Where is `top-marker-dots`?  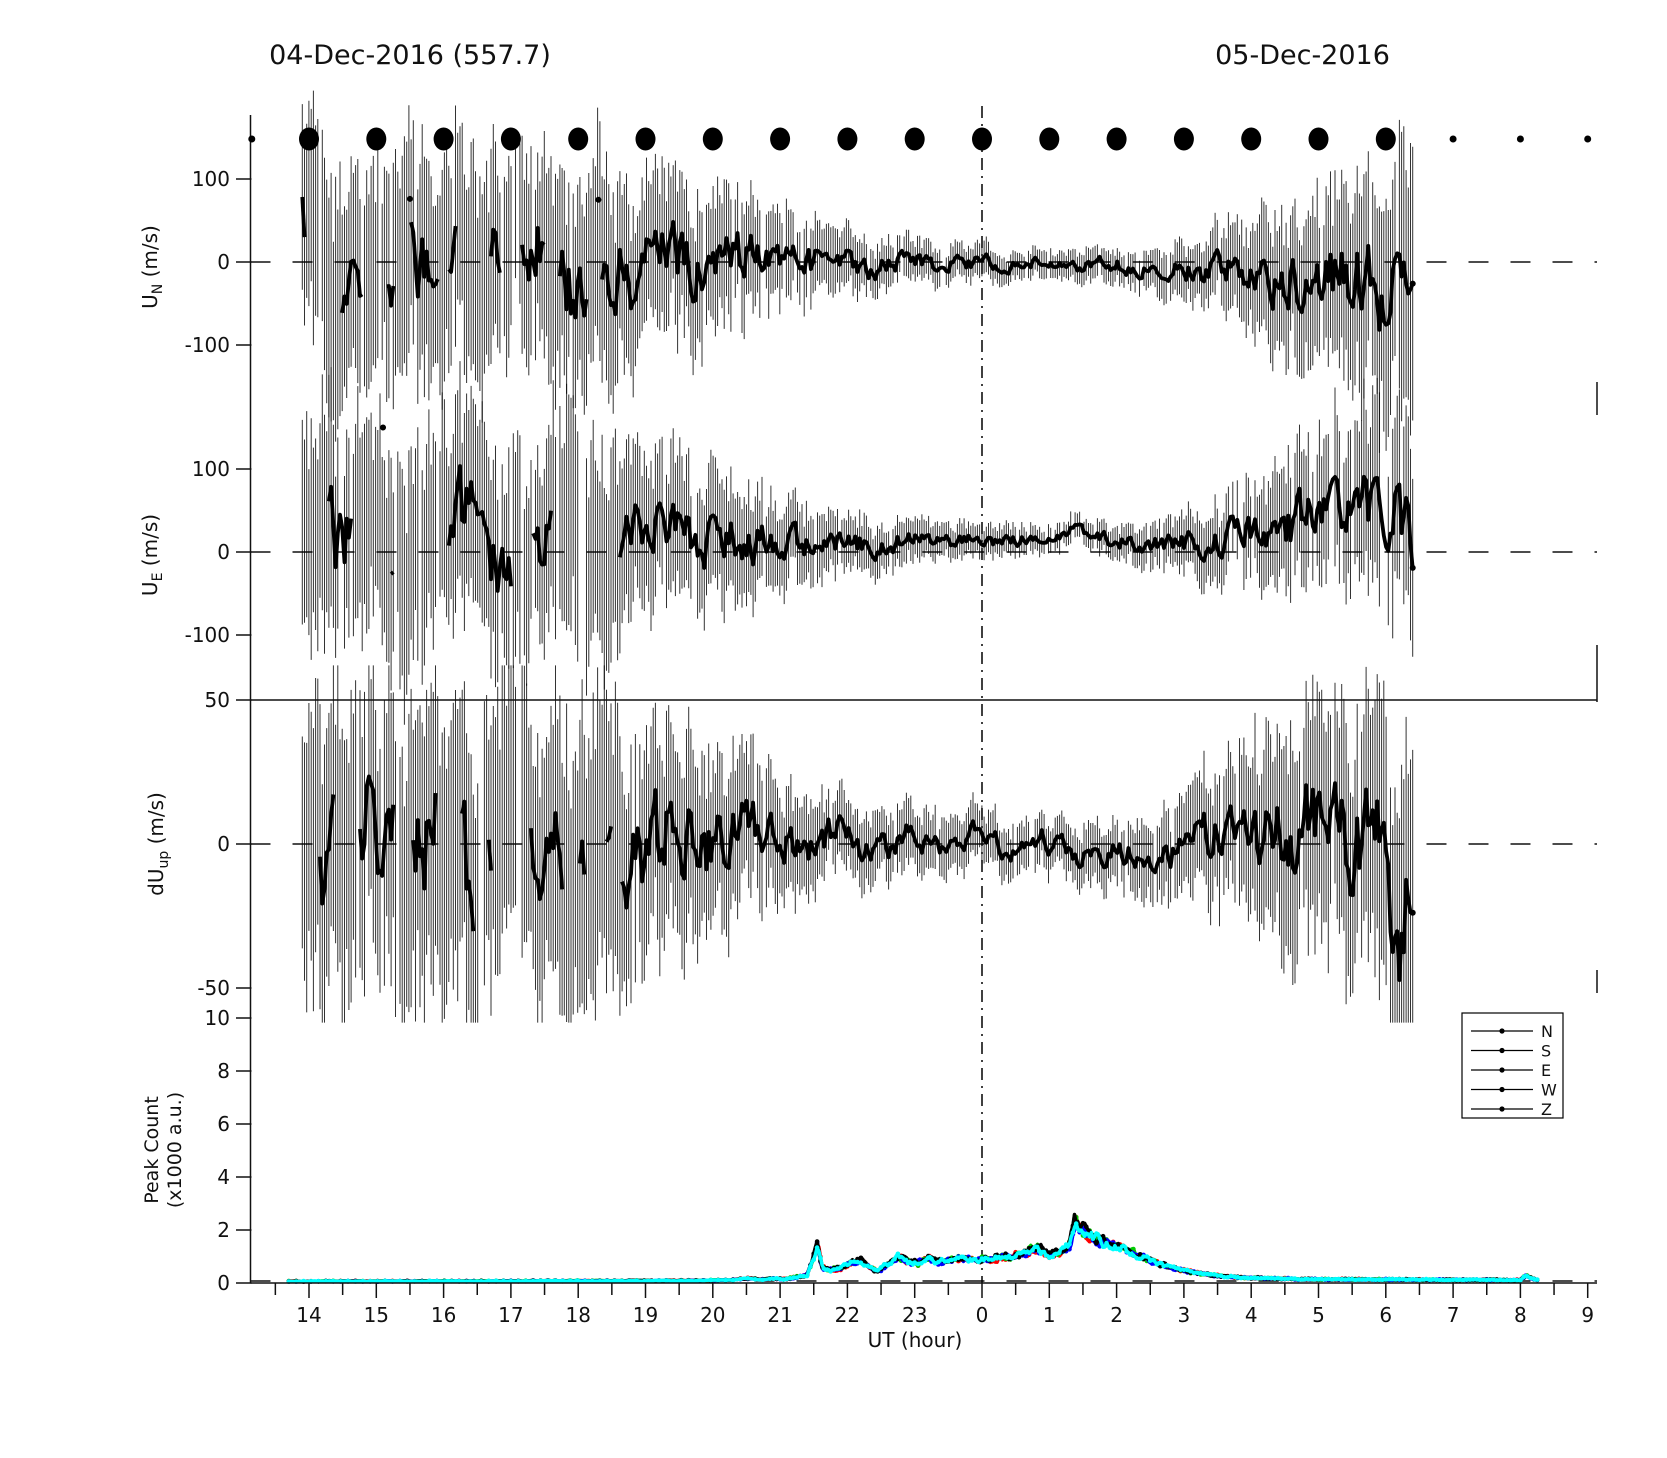 top-marker-dots is located at coordinates (920, 139).